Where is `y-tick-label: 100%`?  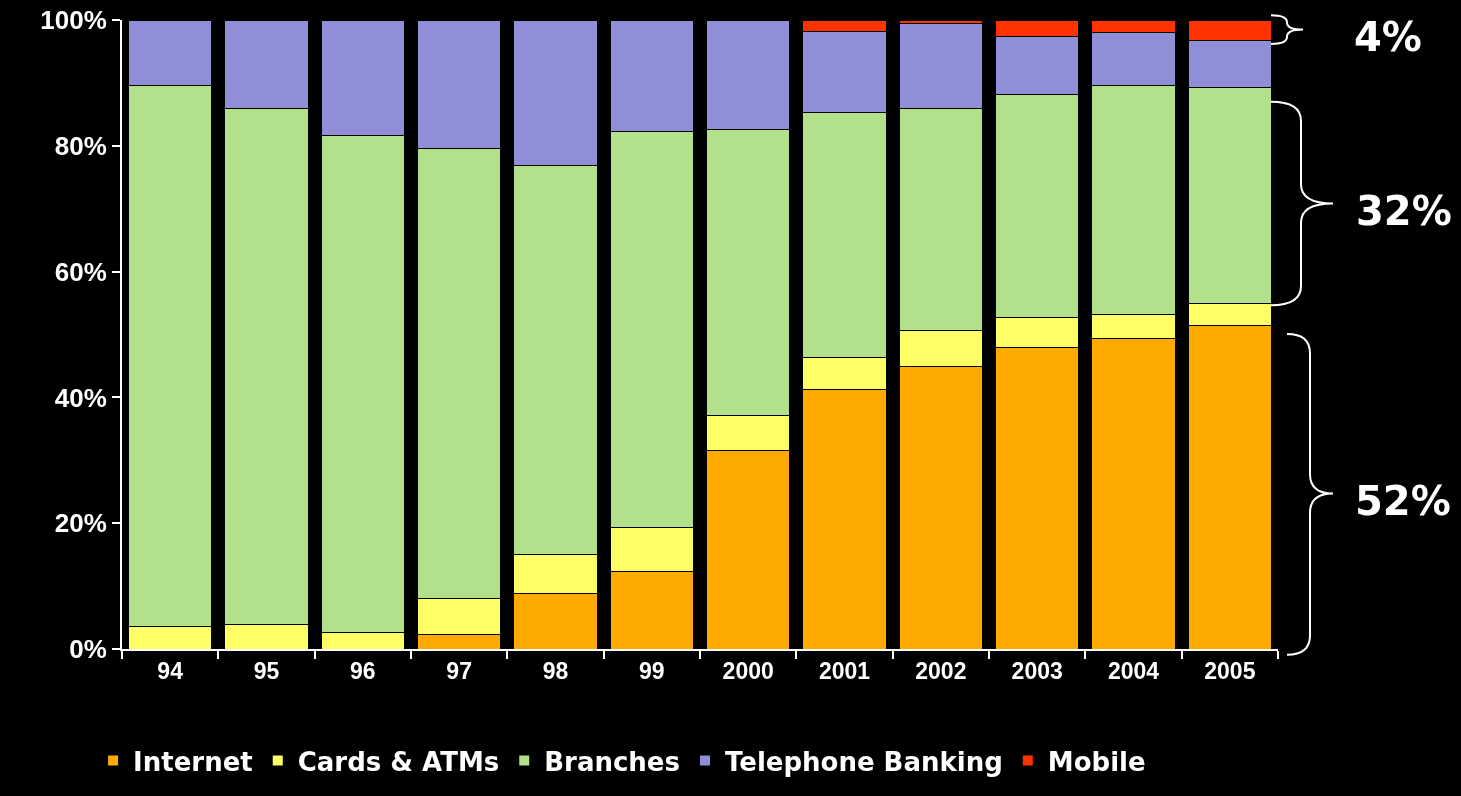
y-tick-label: 100% is located at coordinates (73, 20).